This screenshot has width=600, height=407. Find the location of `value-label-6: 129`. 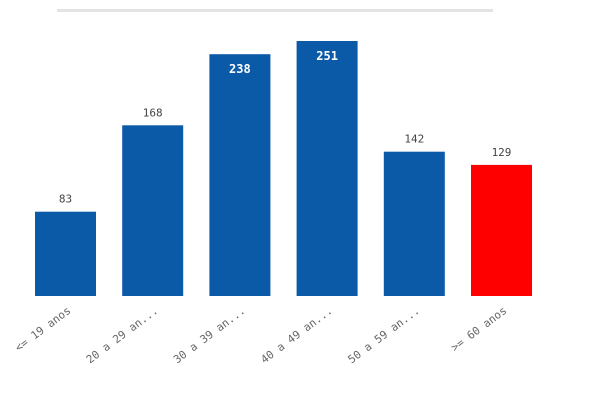

value-label-6: 129 is located at coordinates (502, 152).